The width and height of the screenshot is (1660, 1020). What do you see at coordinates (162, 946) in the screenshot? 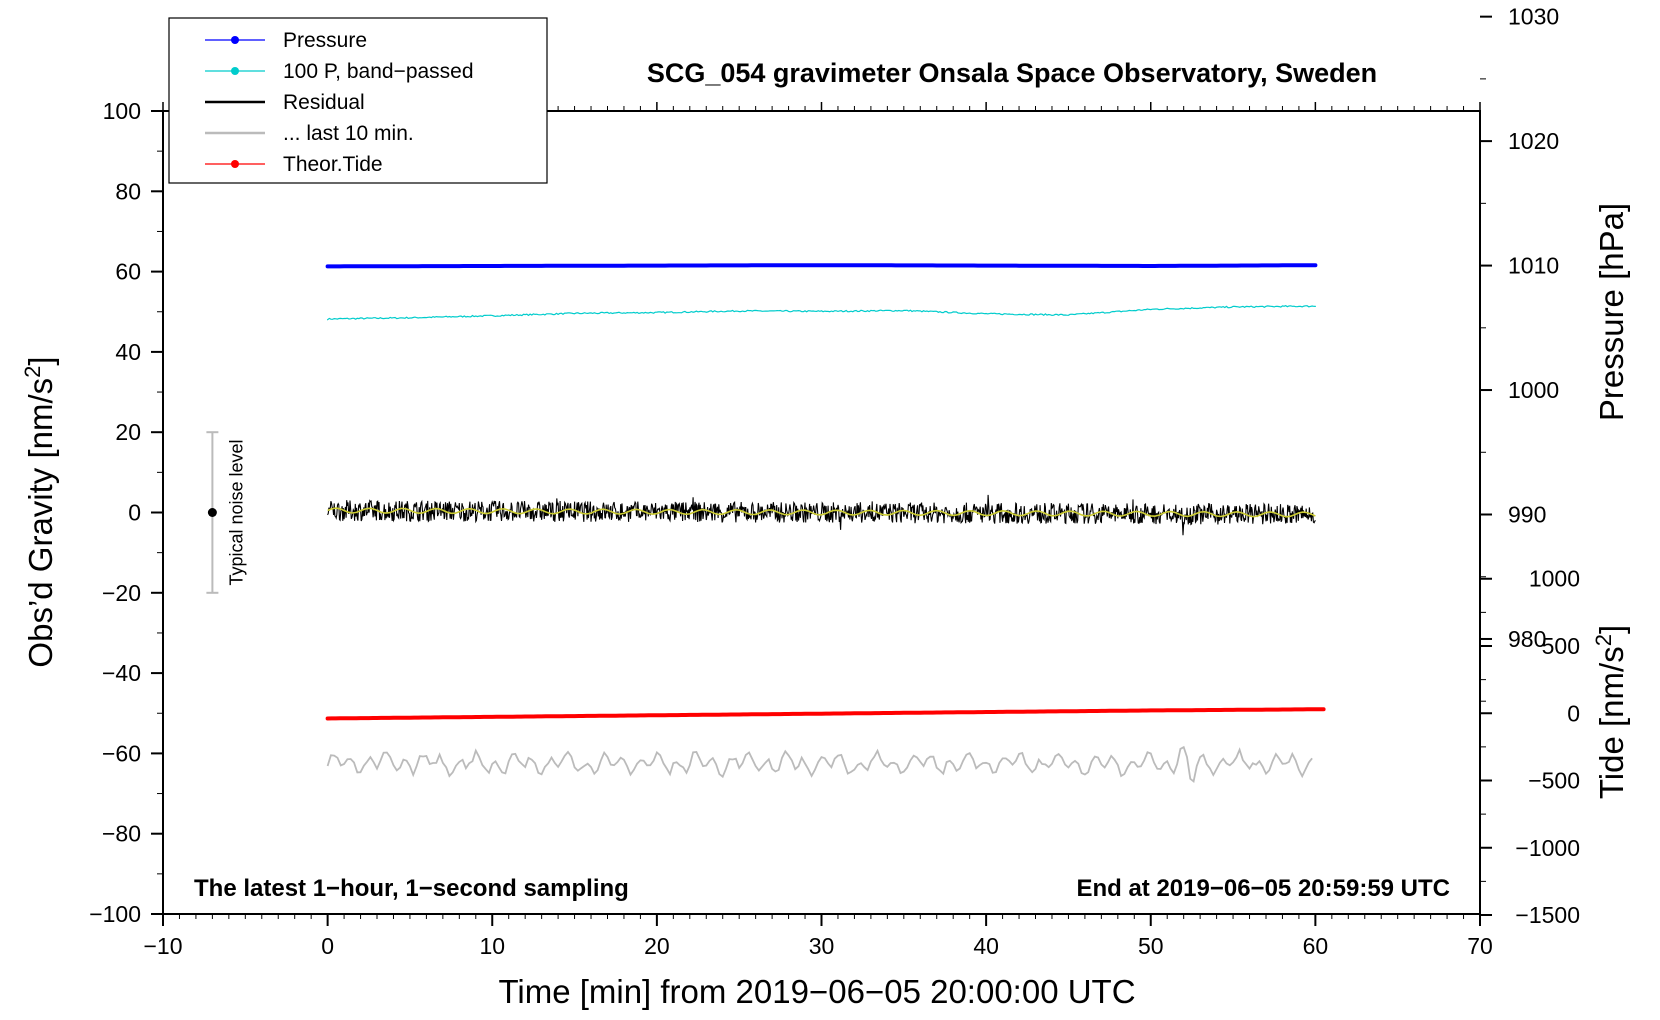
I see `x-tick-label: −10` at bounding box center [162, 946].